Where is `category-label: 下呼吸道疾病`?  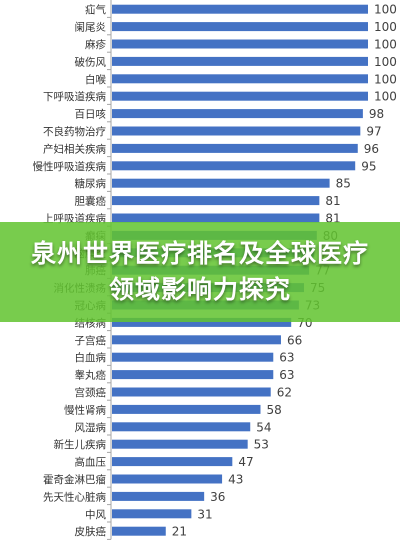
category-label: 下呼吸道疾病 is located at coordinates (74, 96).